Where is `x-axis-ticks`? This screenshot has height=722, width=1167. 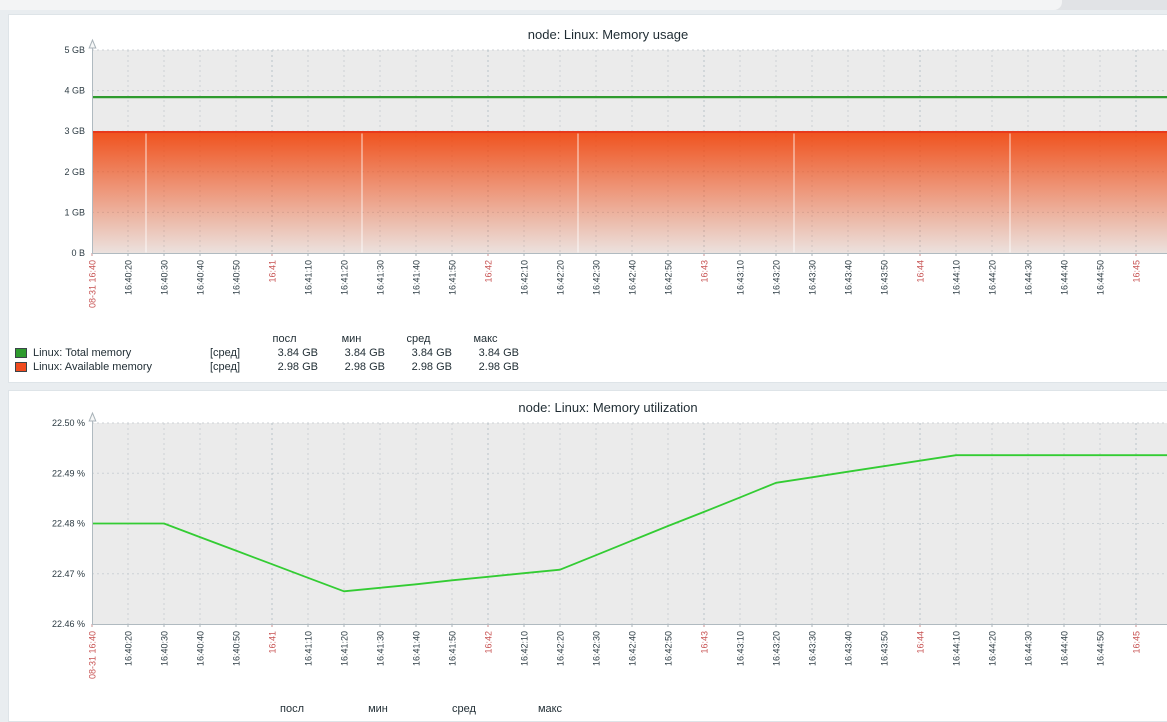
x-axis-ticks is located at coordinates (614, 254).